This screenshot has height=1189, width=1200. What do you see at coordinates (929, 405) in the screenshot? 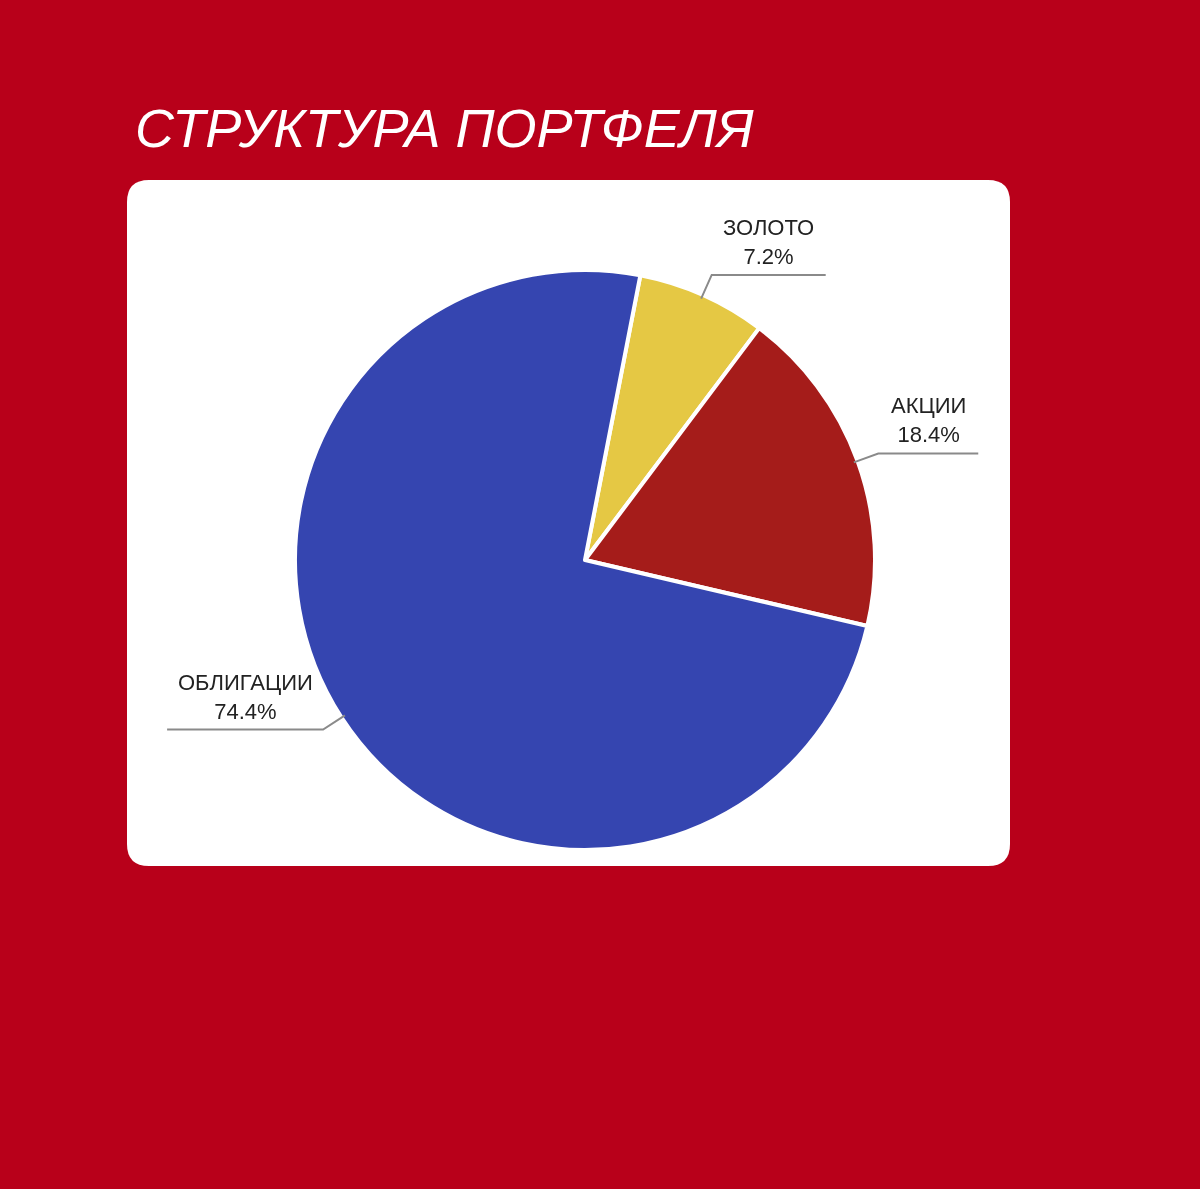
I see `slice-label: АКЦИИ` at bounding box center [929, 405].